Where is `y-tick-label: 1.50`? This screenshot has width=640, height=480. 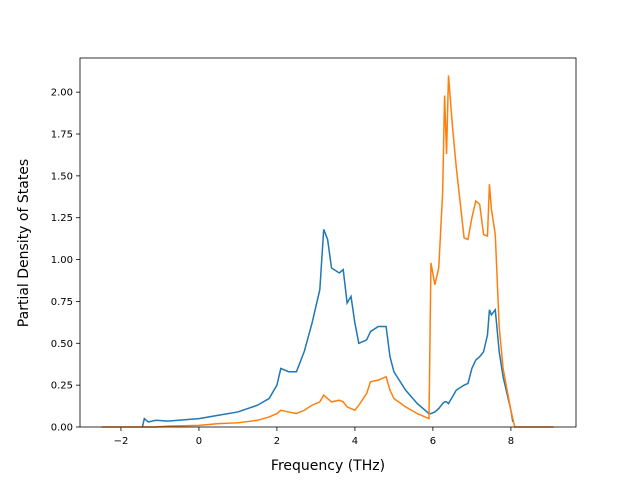
y-tick-label: 1.50 is located at coordinates (62, 176).